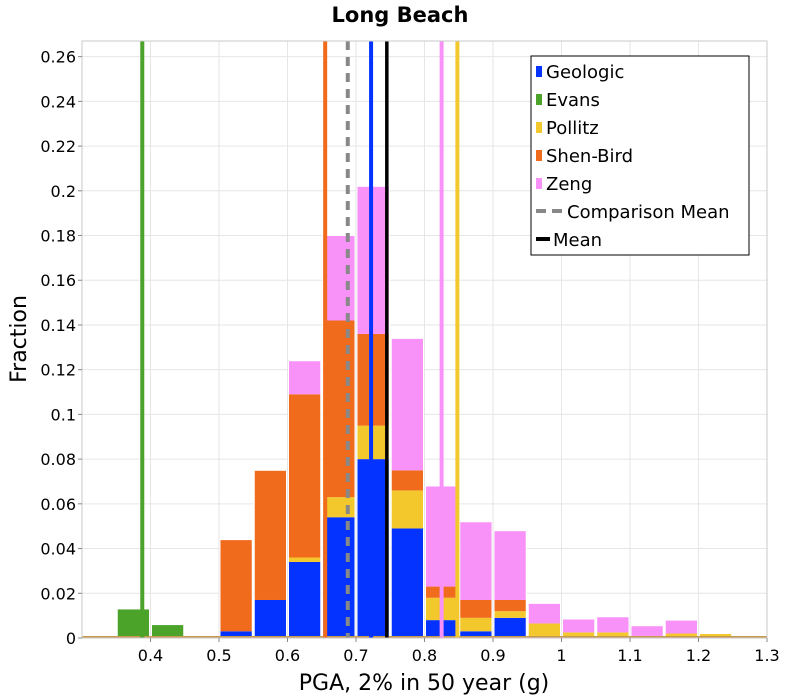 The height and width of the screenshot is (700, 800). I want to click on legend-label-zeng: Zeng, so click(569, 184).